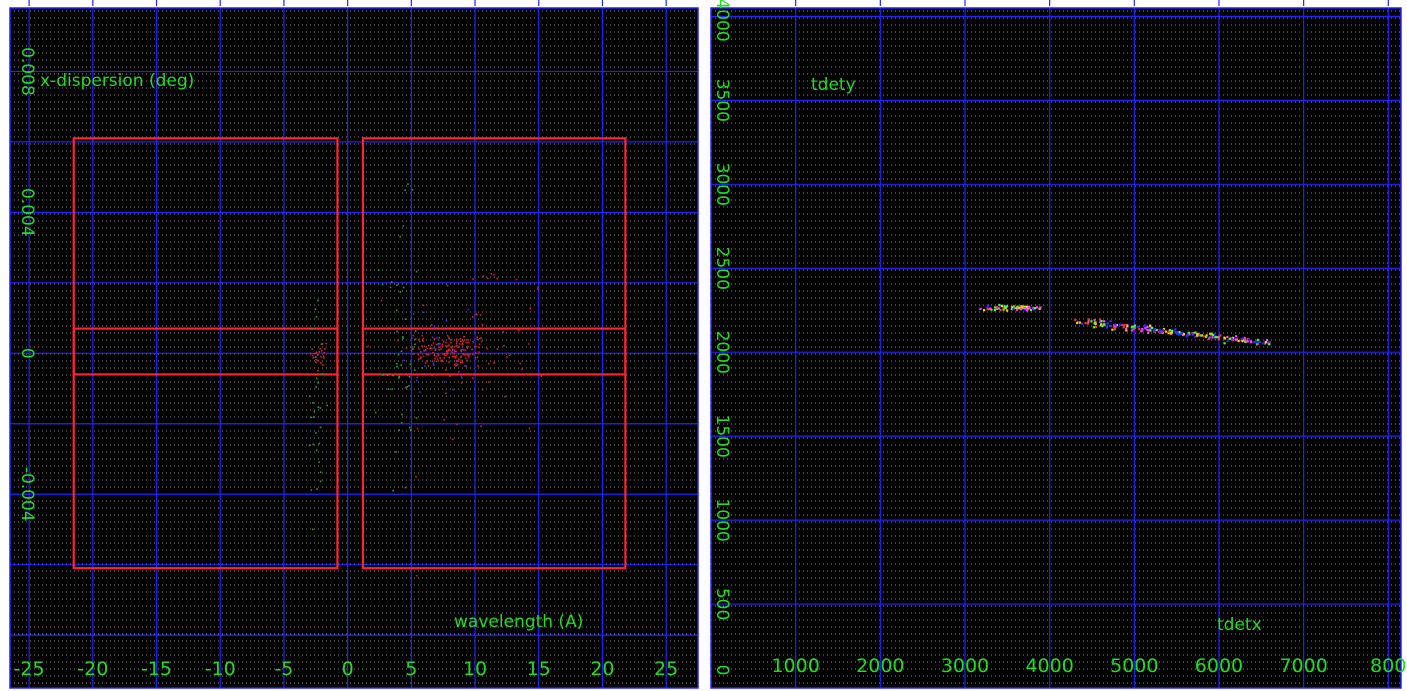  What do you see at coordinates (220, 669) in the screenshot?
I see `x-tick-label: -10` at bounding box center [220, 669].